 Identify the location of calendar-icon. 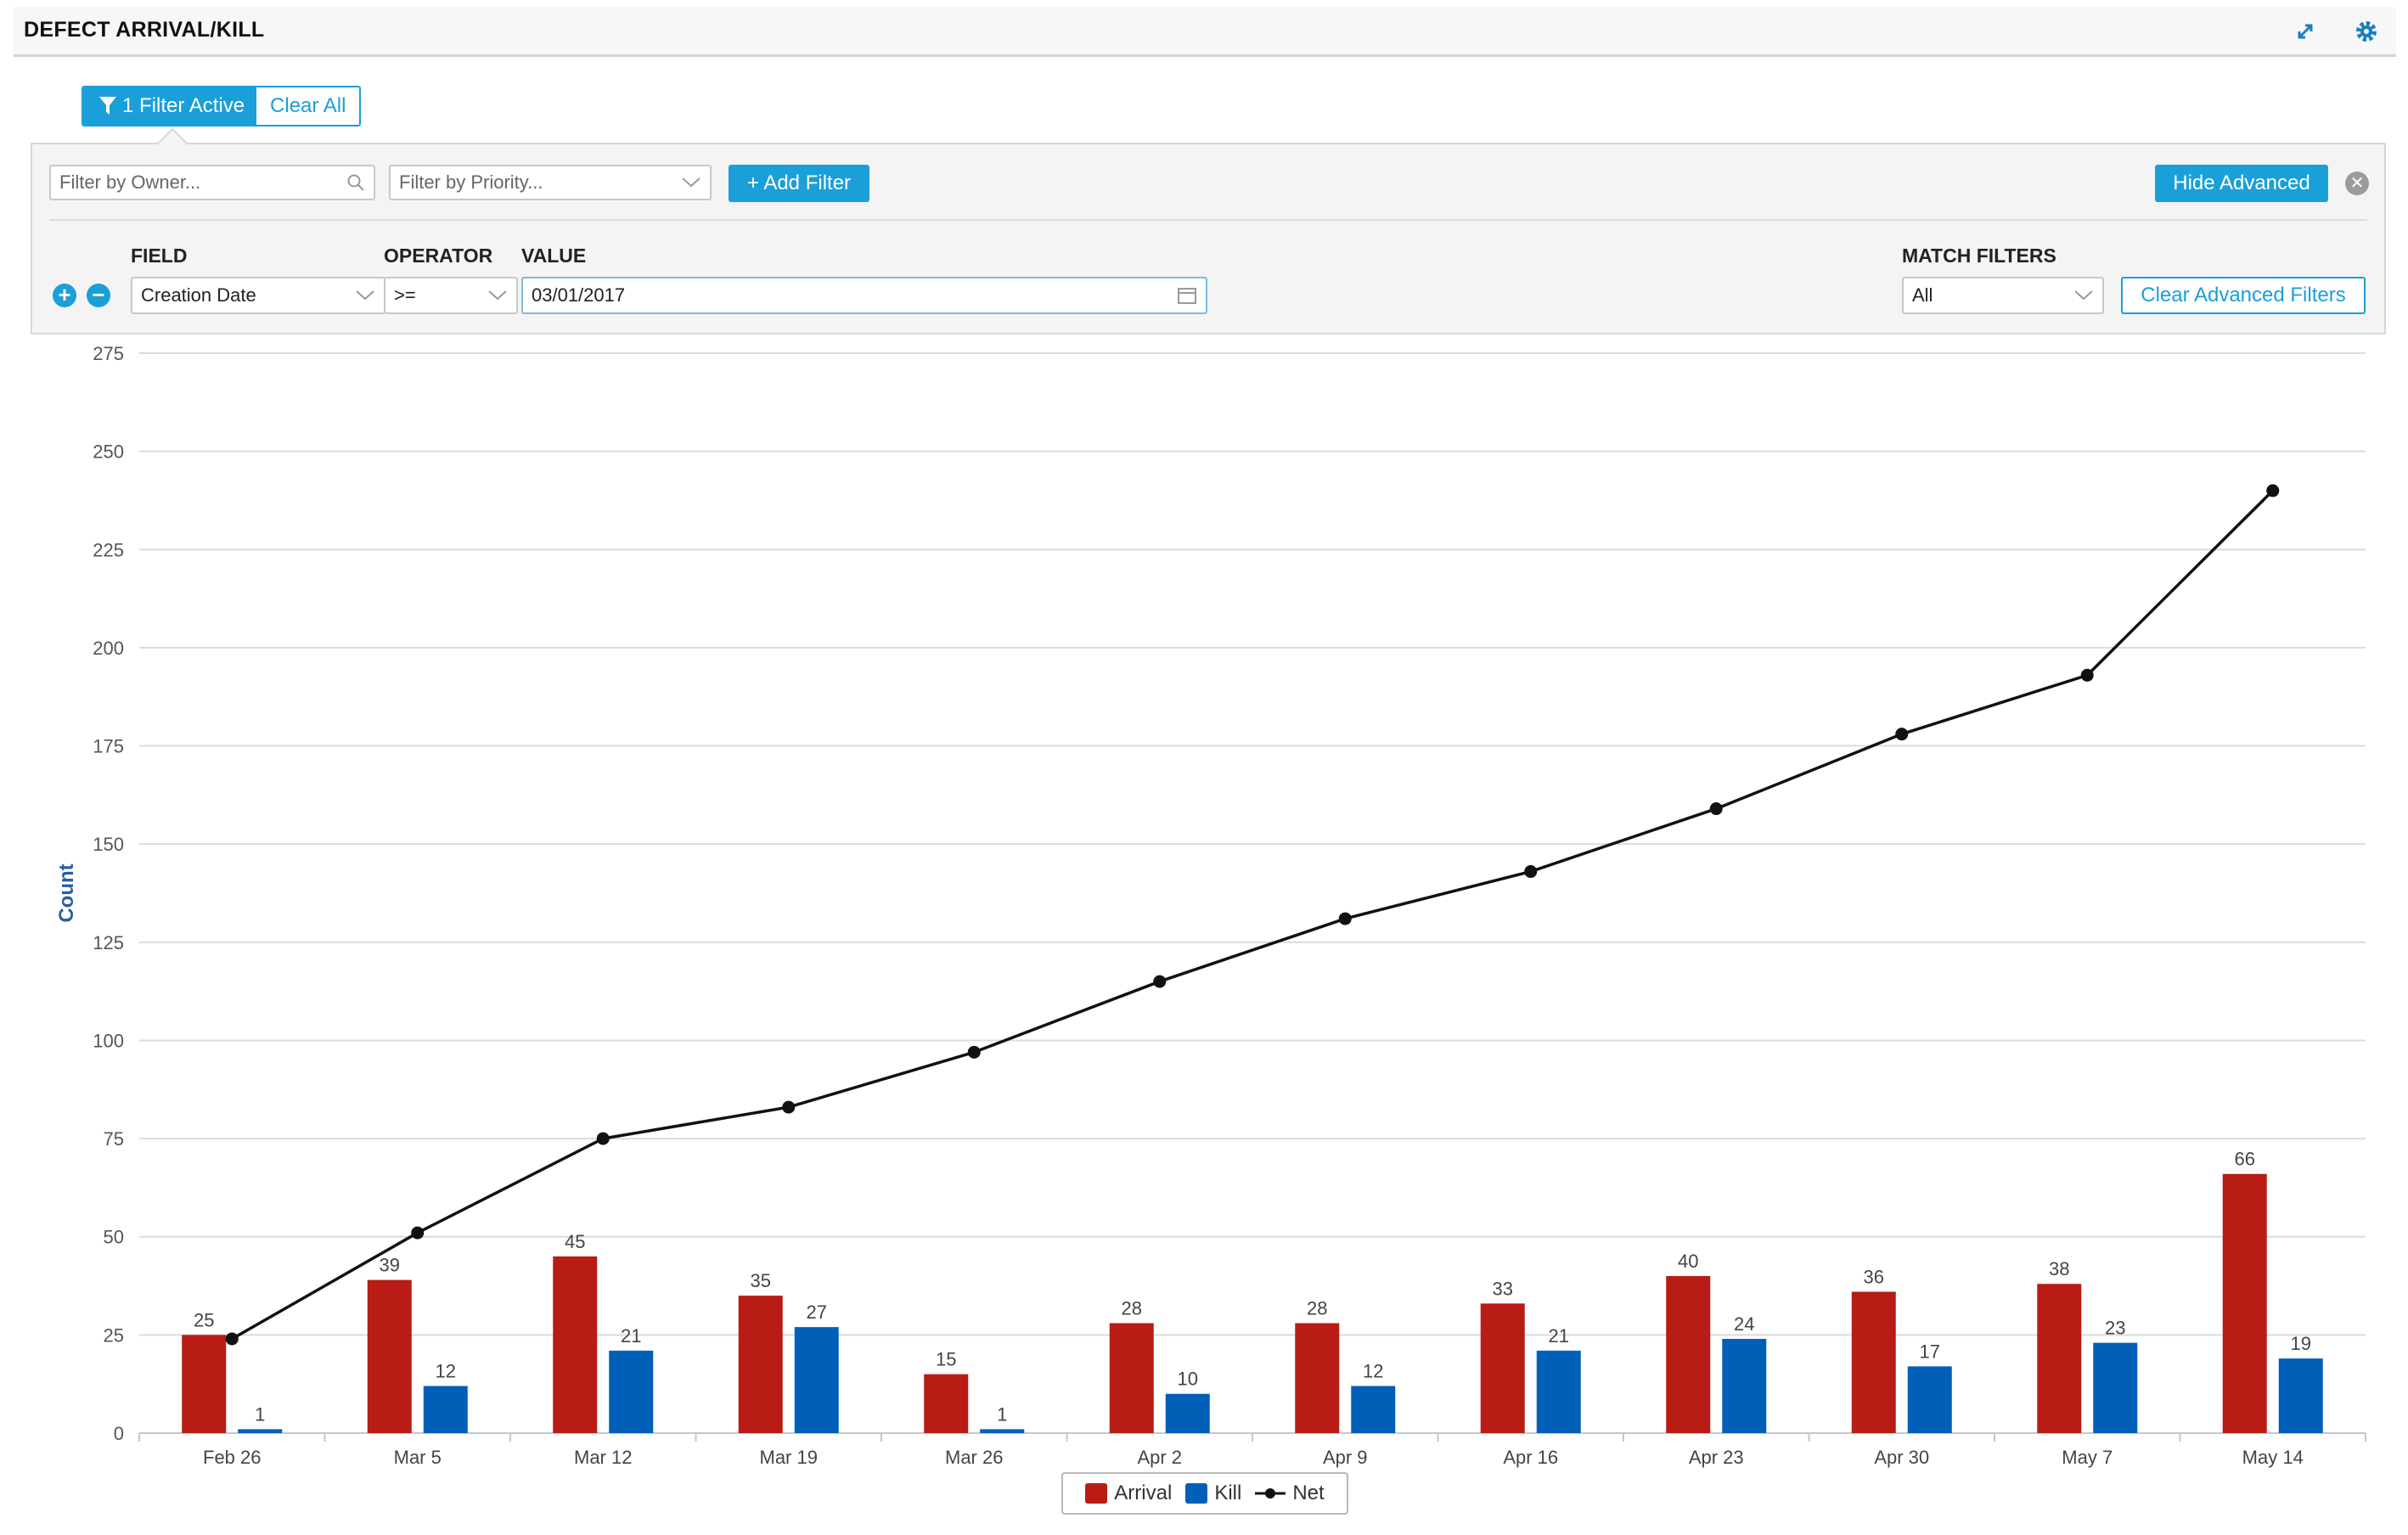
(1187, 295).